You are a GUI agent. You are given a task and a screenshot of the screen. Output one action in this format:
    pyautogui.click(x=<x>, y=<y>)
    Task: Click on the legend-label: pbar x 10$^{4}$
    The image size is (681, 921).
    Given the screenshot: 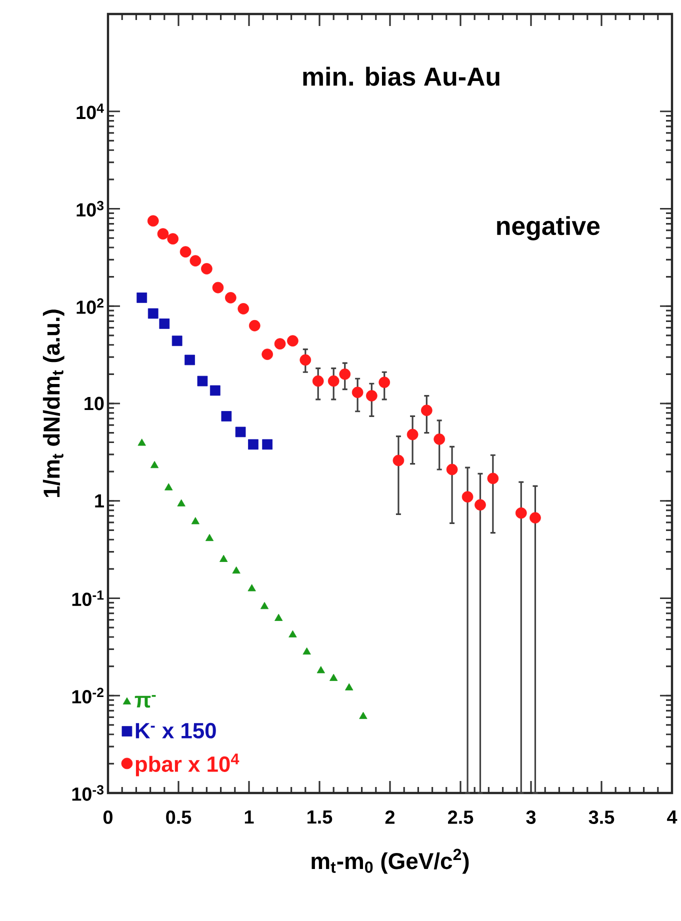 What is the action you would take?
    pyautogui.click(x=188, y=765)
    